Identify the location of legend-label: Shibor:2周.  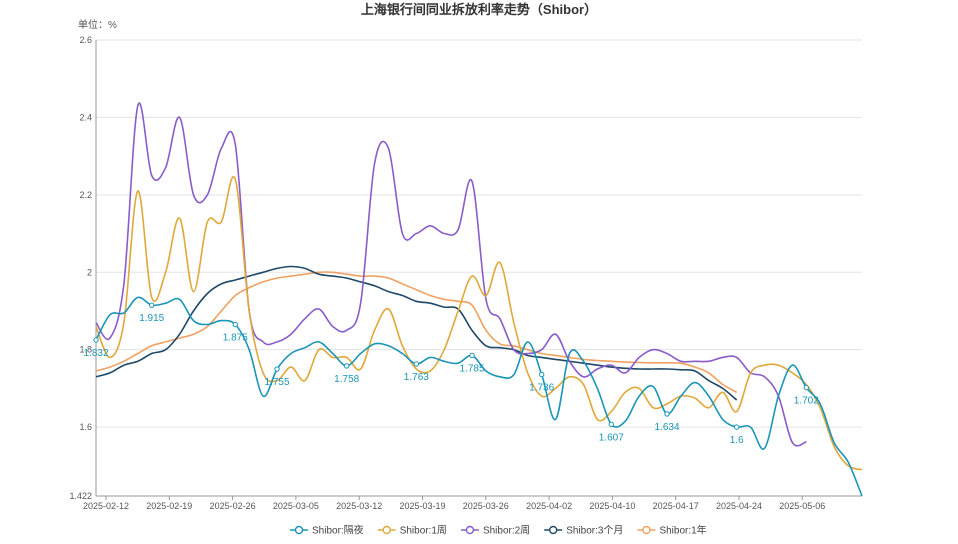
(506, 531).